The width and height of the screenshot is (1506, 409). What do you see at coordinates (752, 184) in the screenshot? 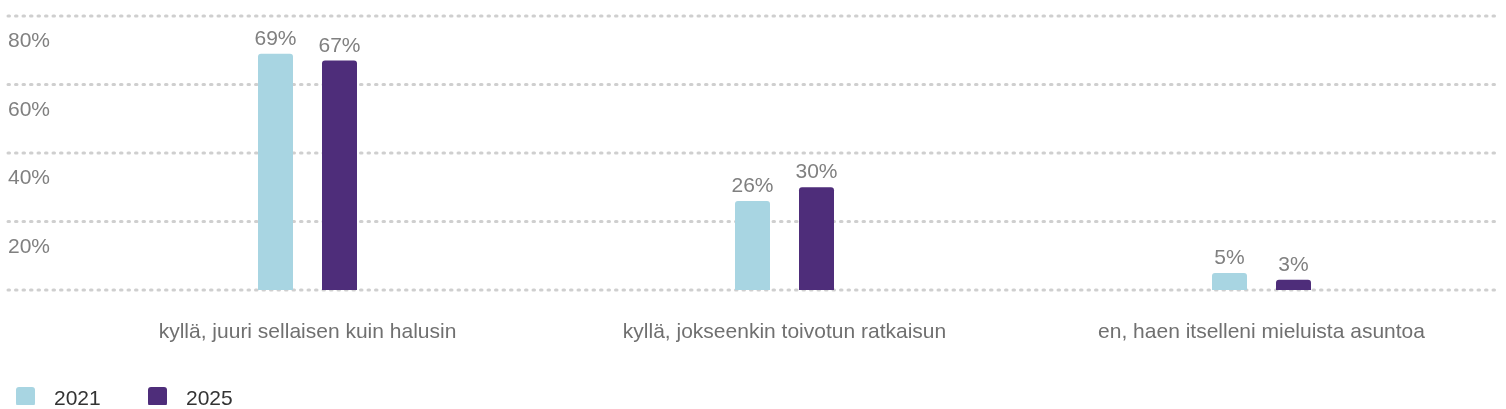
I see `data-label: 26%` at bounding box center [752, 184].